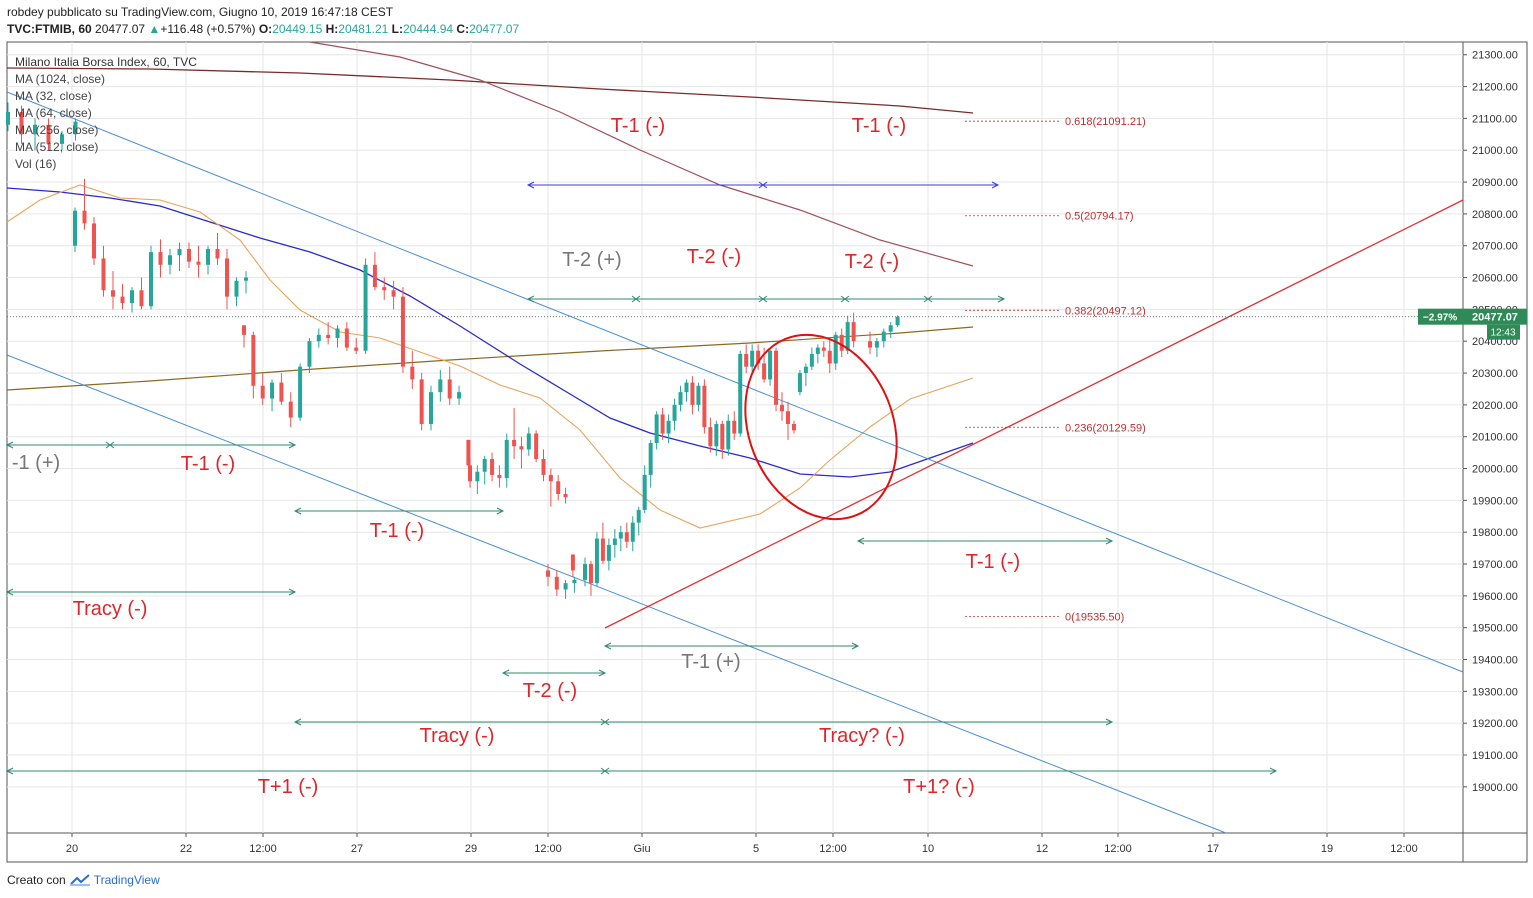 The image size is (1533, 898). What do you see at coordinates (490, 358) in the screenshot?
I see `ma-512-line` at bounding box center [490, 358].